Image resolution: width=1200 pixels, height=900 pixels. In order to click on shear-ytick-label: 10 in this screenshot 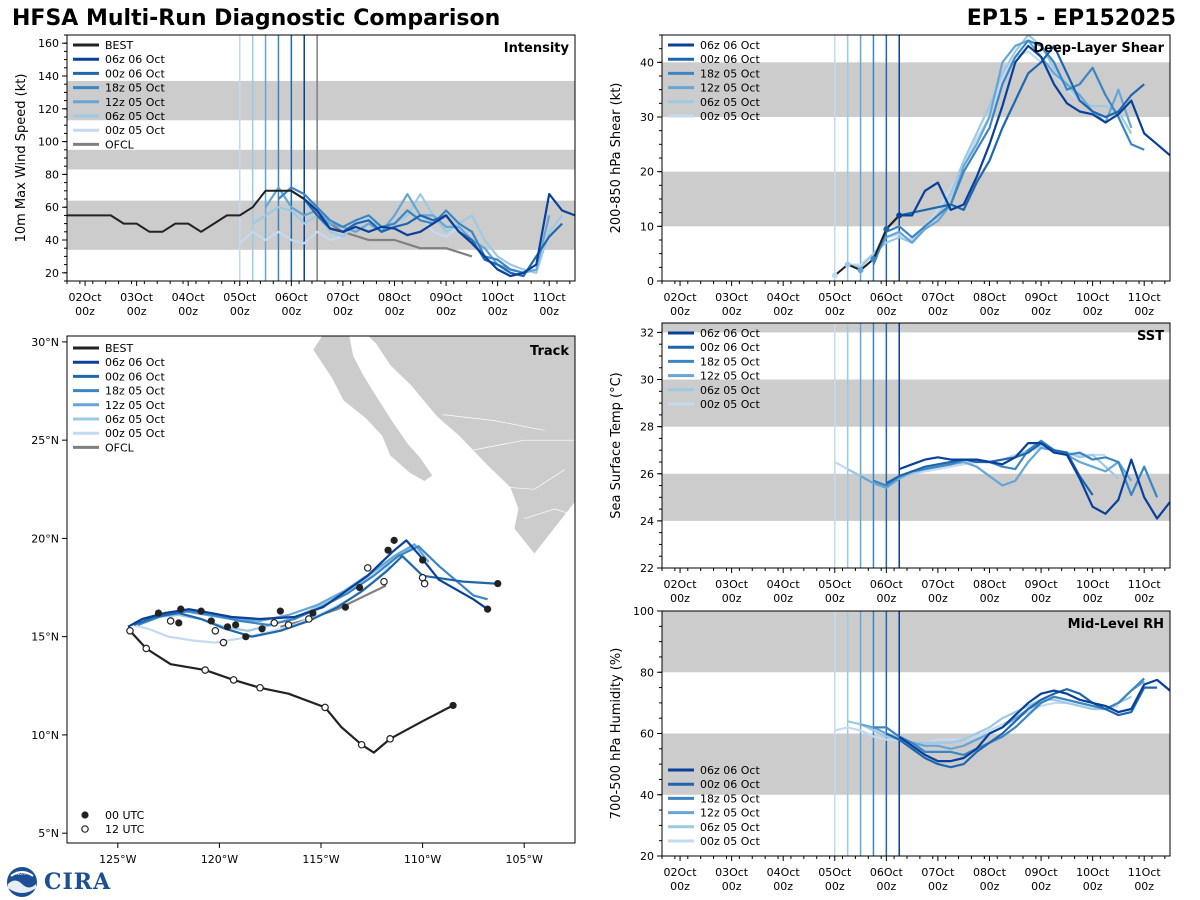, I will do `click(647, 226)`.